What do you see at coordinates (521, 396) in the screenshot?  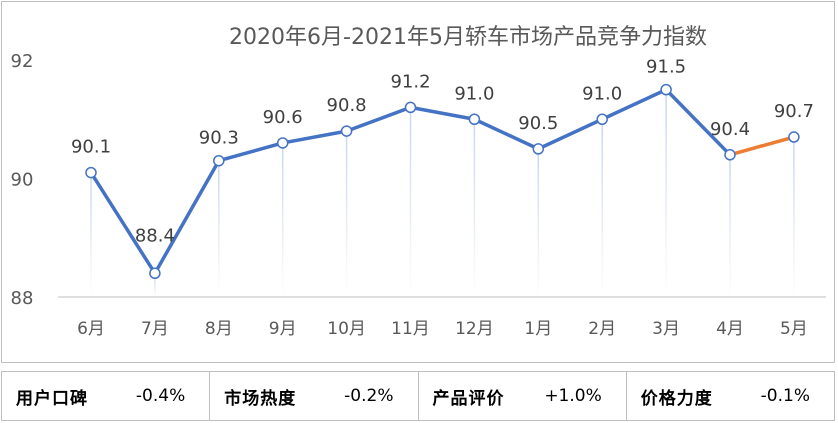 I see `metric-product-rating: 产品评价 +1.0%` at bounding box center [521, 396].